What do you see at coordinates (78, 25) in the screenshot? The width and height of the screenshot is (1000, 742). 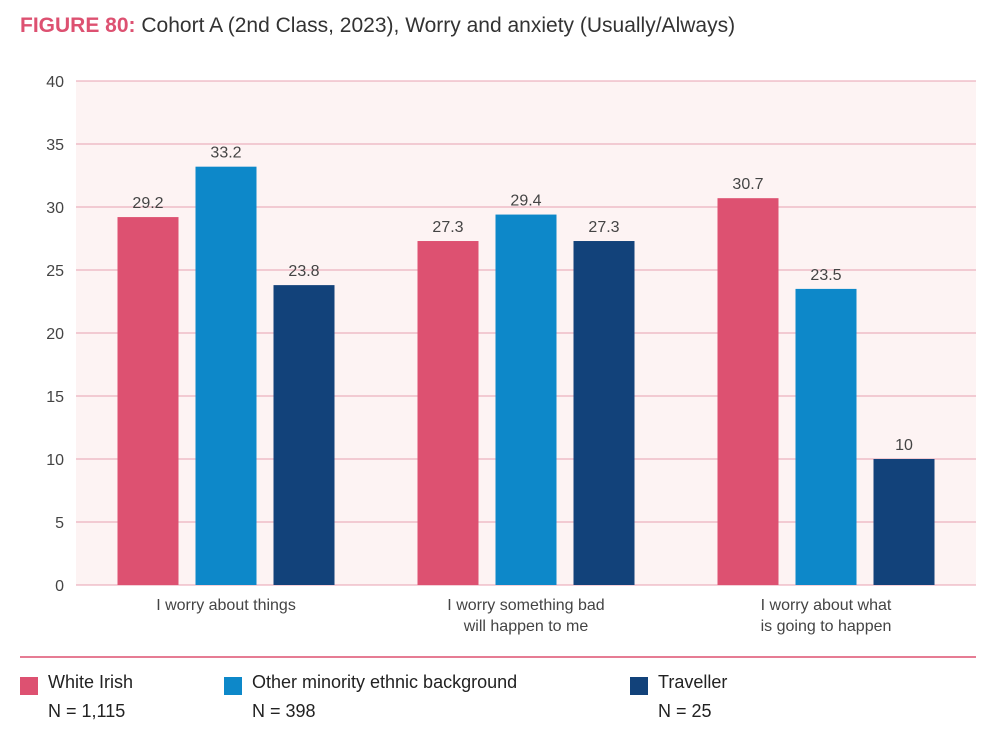 I see `figure-label: FIGURE 80:` at bounding box center [78, 25].